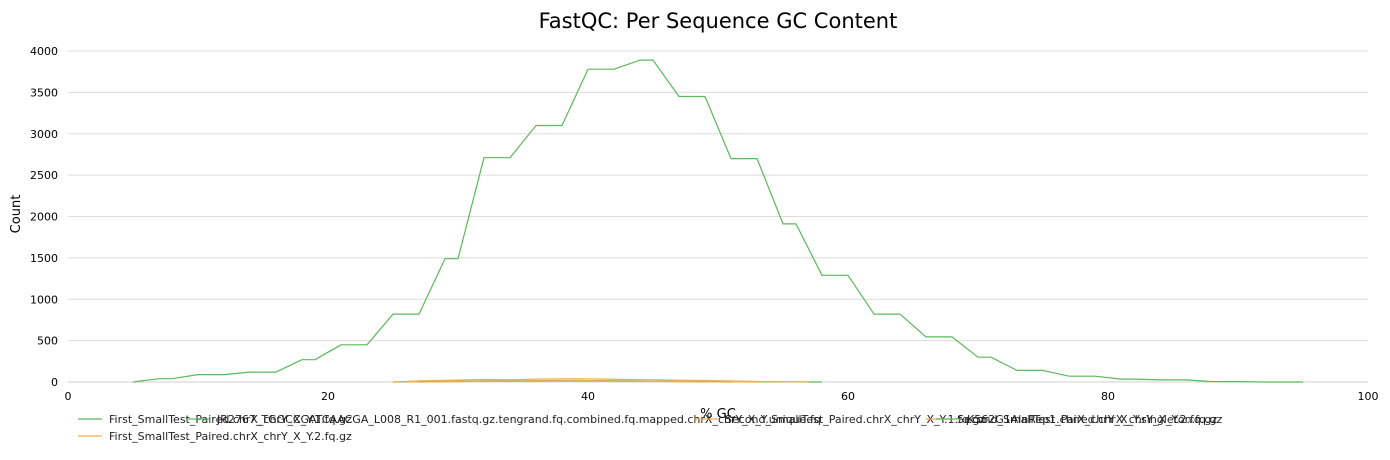 This screenshot has height=460, width=1390. Describe the element at coordinates (44, 92) in the screenshot. I see `y-tick-label-7: 3500` at that location.